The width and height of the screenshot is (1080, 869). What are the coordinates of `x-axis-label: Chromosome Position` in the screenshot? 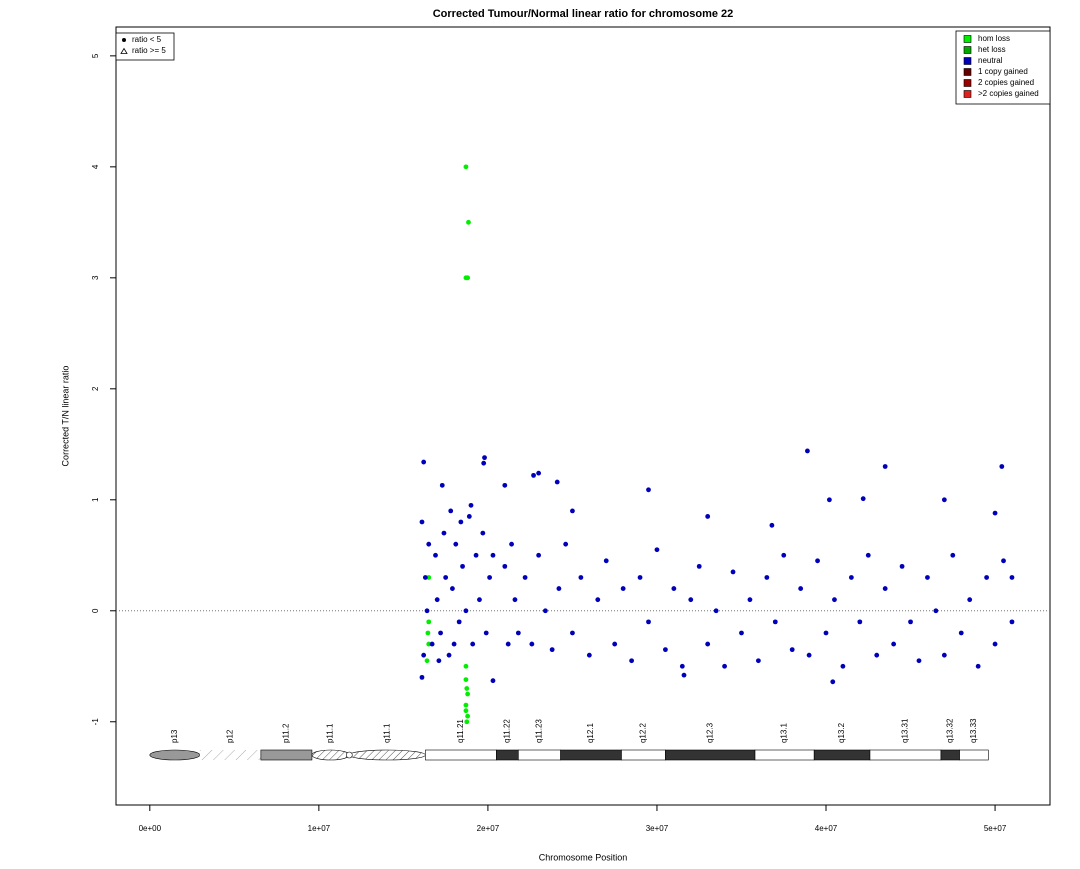 It's located at (583, 857).